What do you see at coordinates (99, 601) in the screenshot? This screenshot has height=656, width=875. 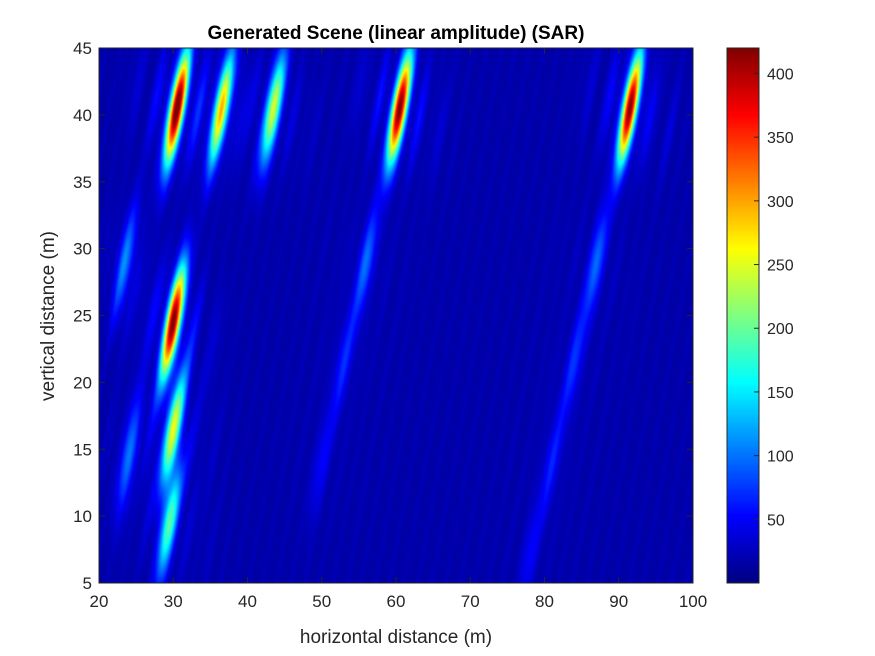 I see `x-tick-label: 20` at bounding box center [99, 601].